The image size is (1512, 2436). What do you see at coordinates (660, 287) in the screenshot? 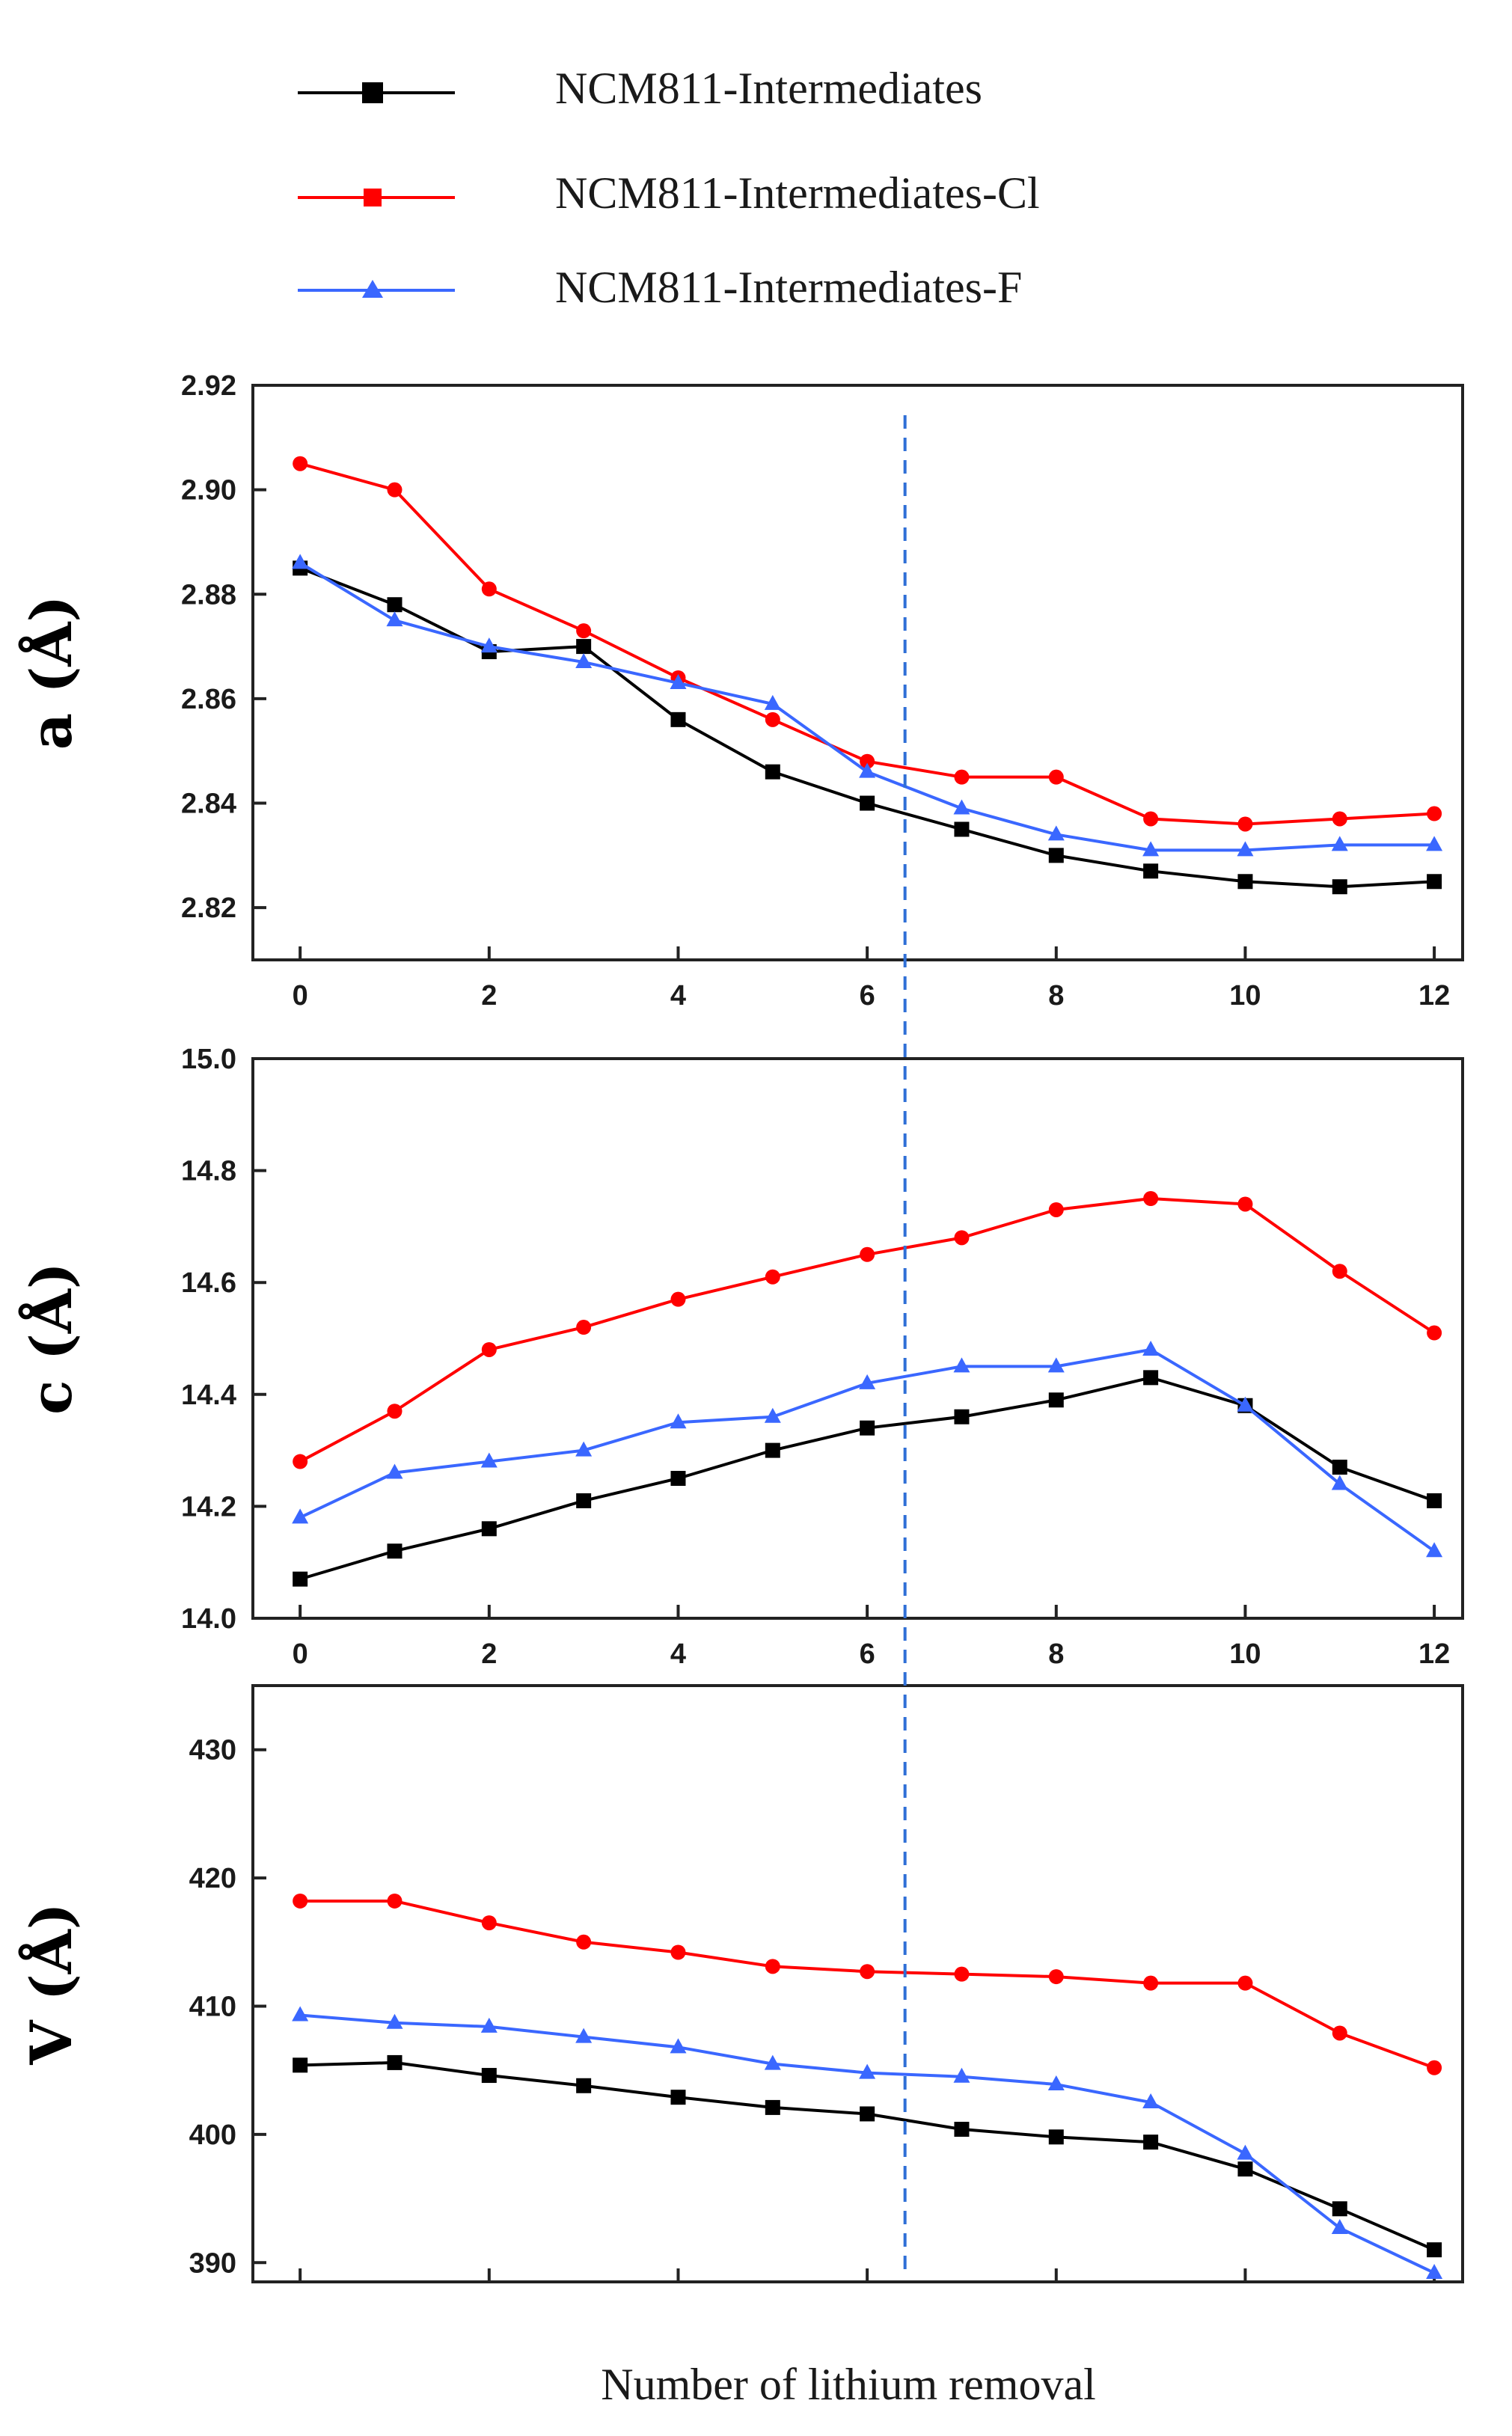
I see `legend-entry-blue: NCM811-Intermediates-F` at bounding box center [660, 287].